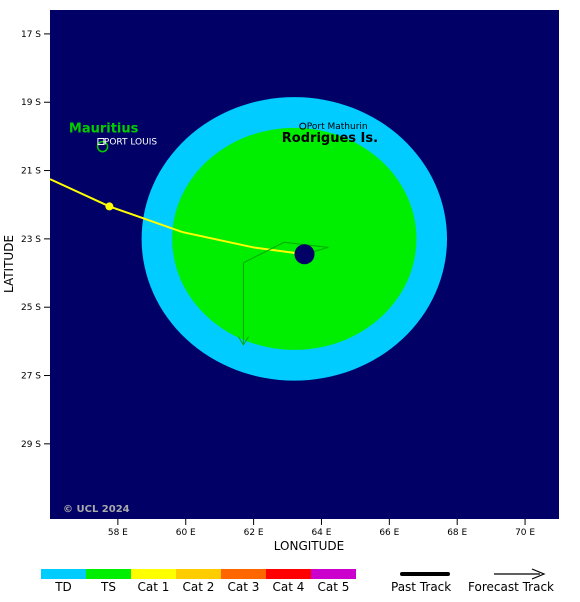 This screenshot has height=602, width=580. I want to click on lon-tick-label: 70 E, so click(525, 533).